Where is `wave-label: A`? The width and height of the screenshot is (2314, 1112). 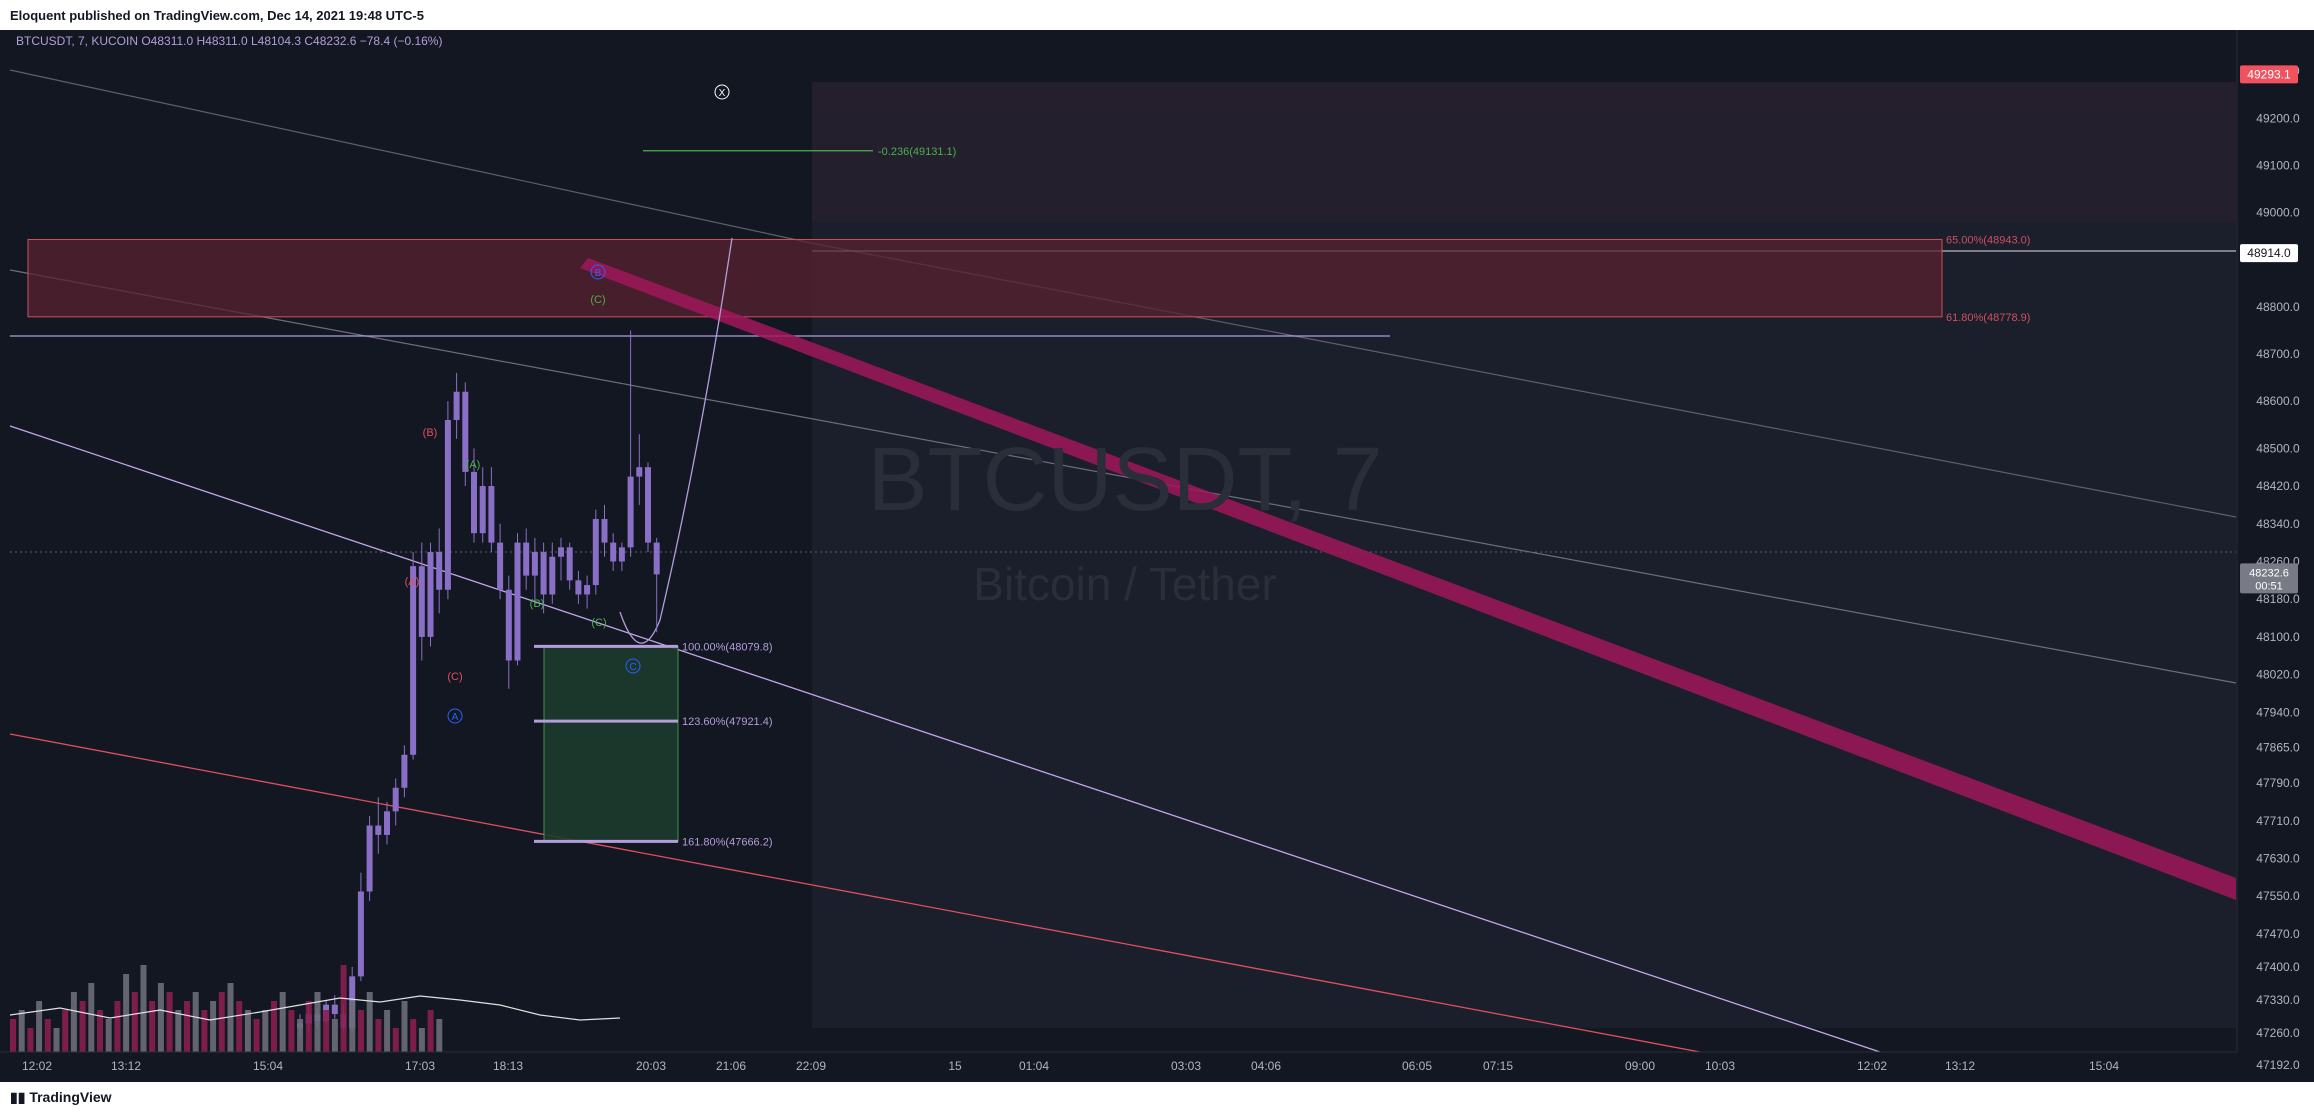
wave-label: A is located at coordinates (455, 717).